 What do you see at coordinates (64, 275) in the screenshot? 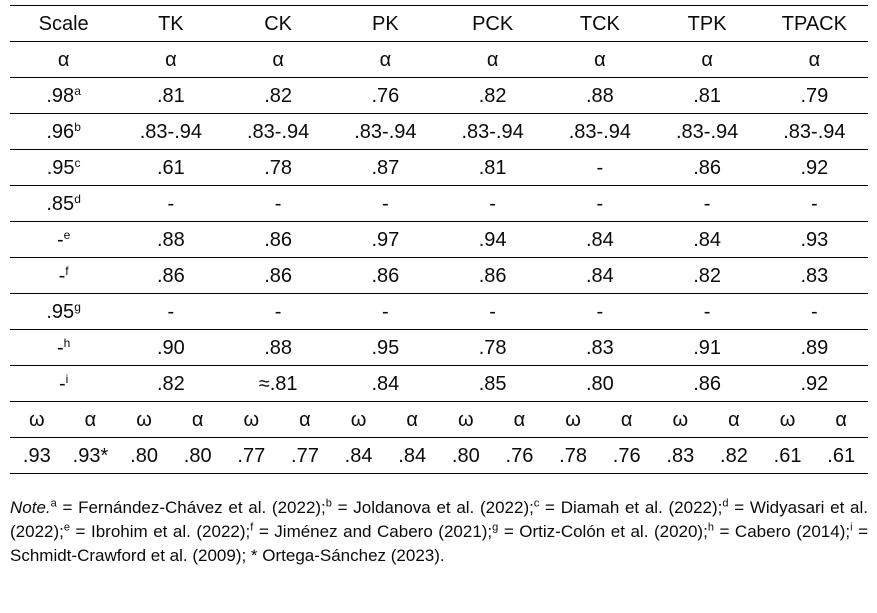
I see `scale-cell: -f` at bounding box center [64, 275].